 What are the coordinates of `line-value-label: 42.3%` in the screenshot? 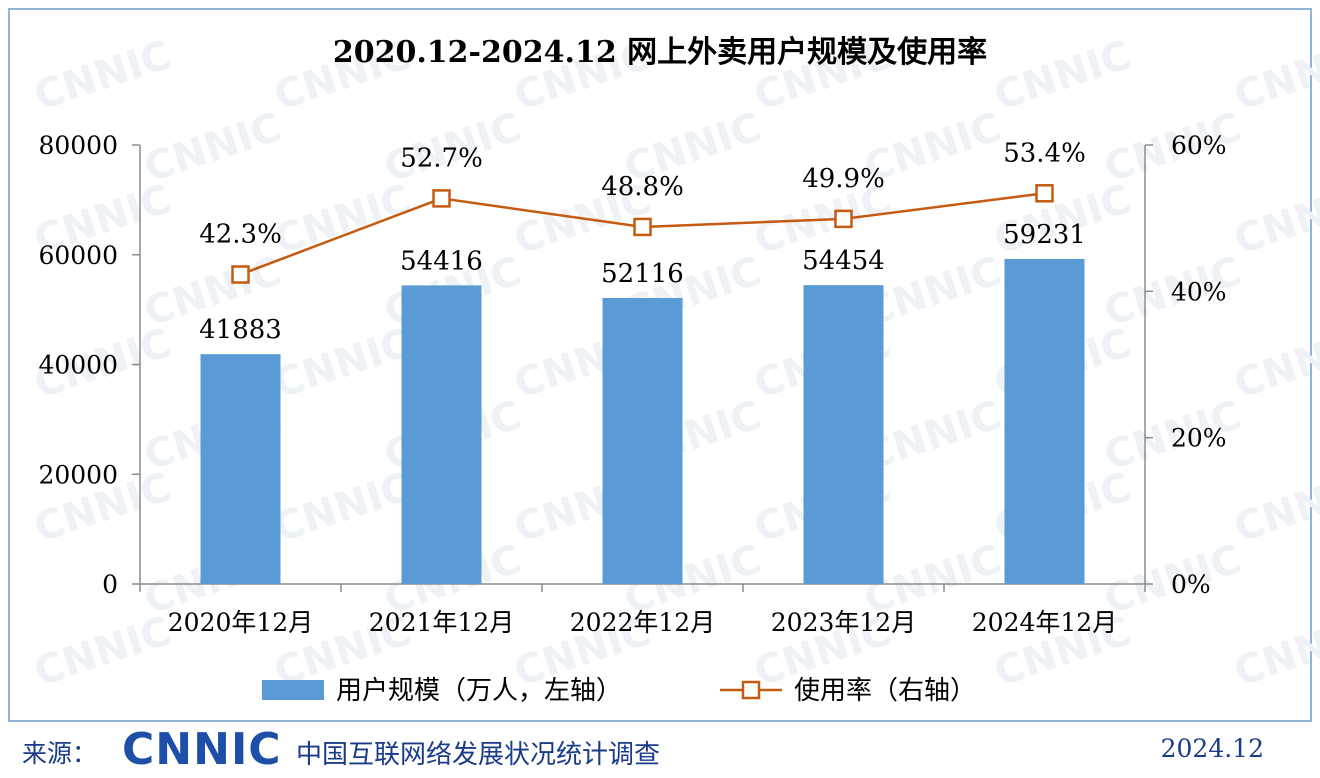 It's located at (240, 235).